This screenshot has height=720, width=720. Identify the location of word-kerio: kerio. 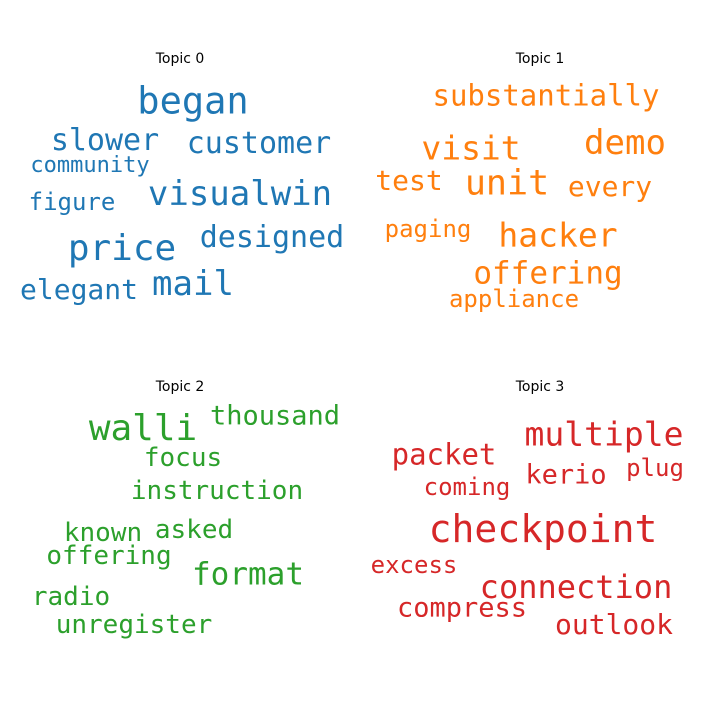
(566, 475).